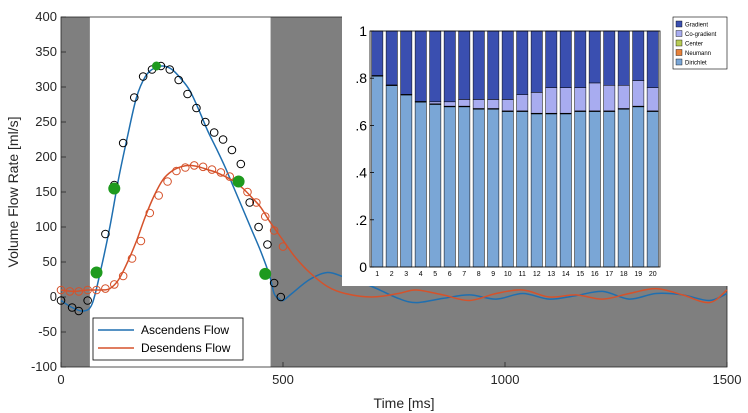  Describe the element at coordinates (60, 379) in the screenshot. I see `x-tick-label: 0` at that location.